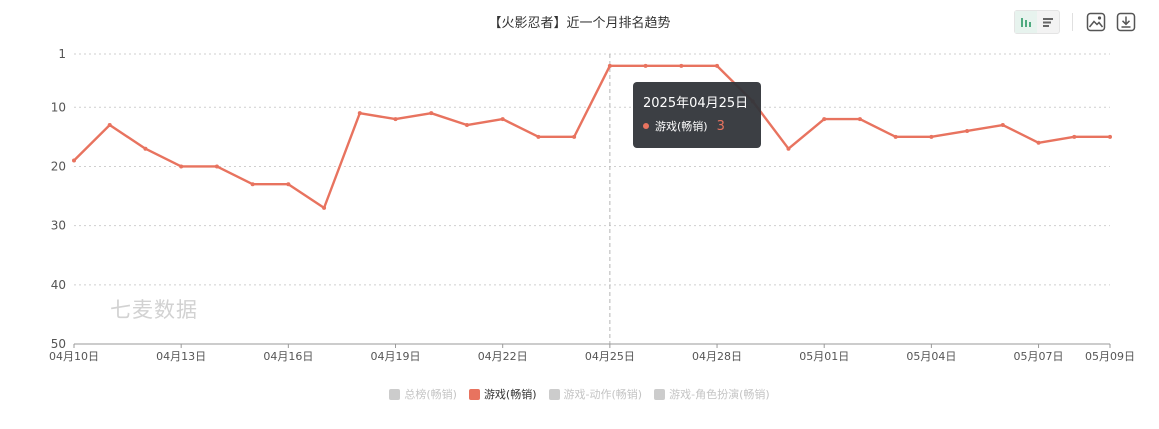 This screenshot has height=429, width=1159. I want to click on legend-item-total: 总榜(畅销), so click(423, 394).